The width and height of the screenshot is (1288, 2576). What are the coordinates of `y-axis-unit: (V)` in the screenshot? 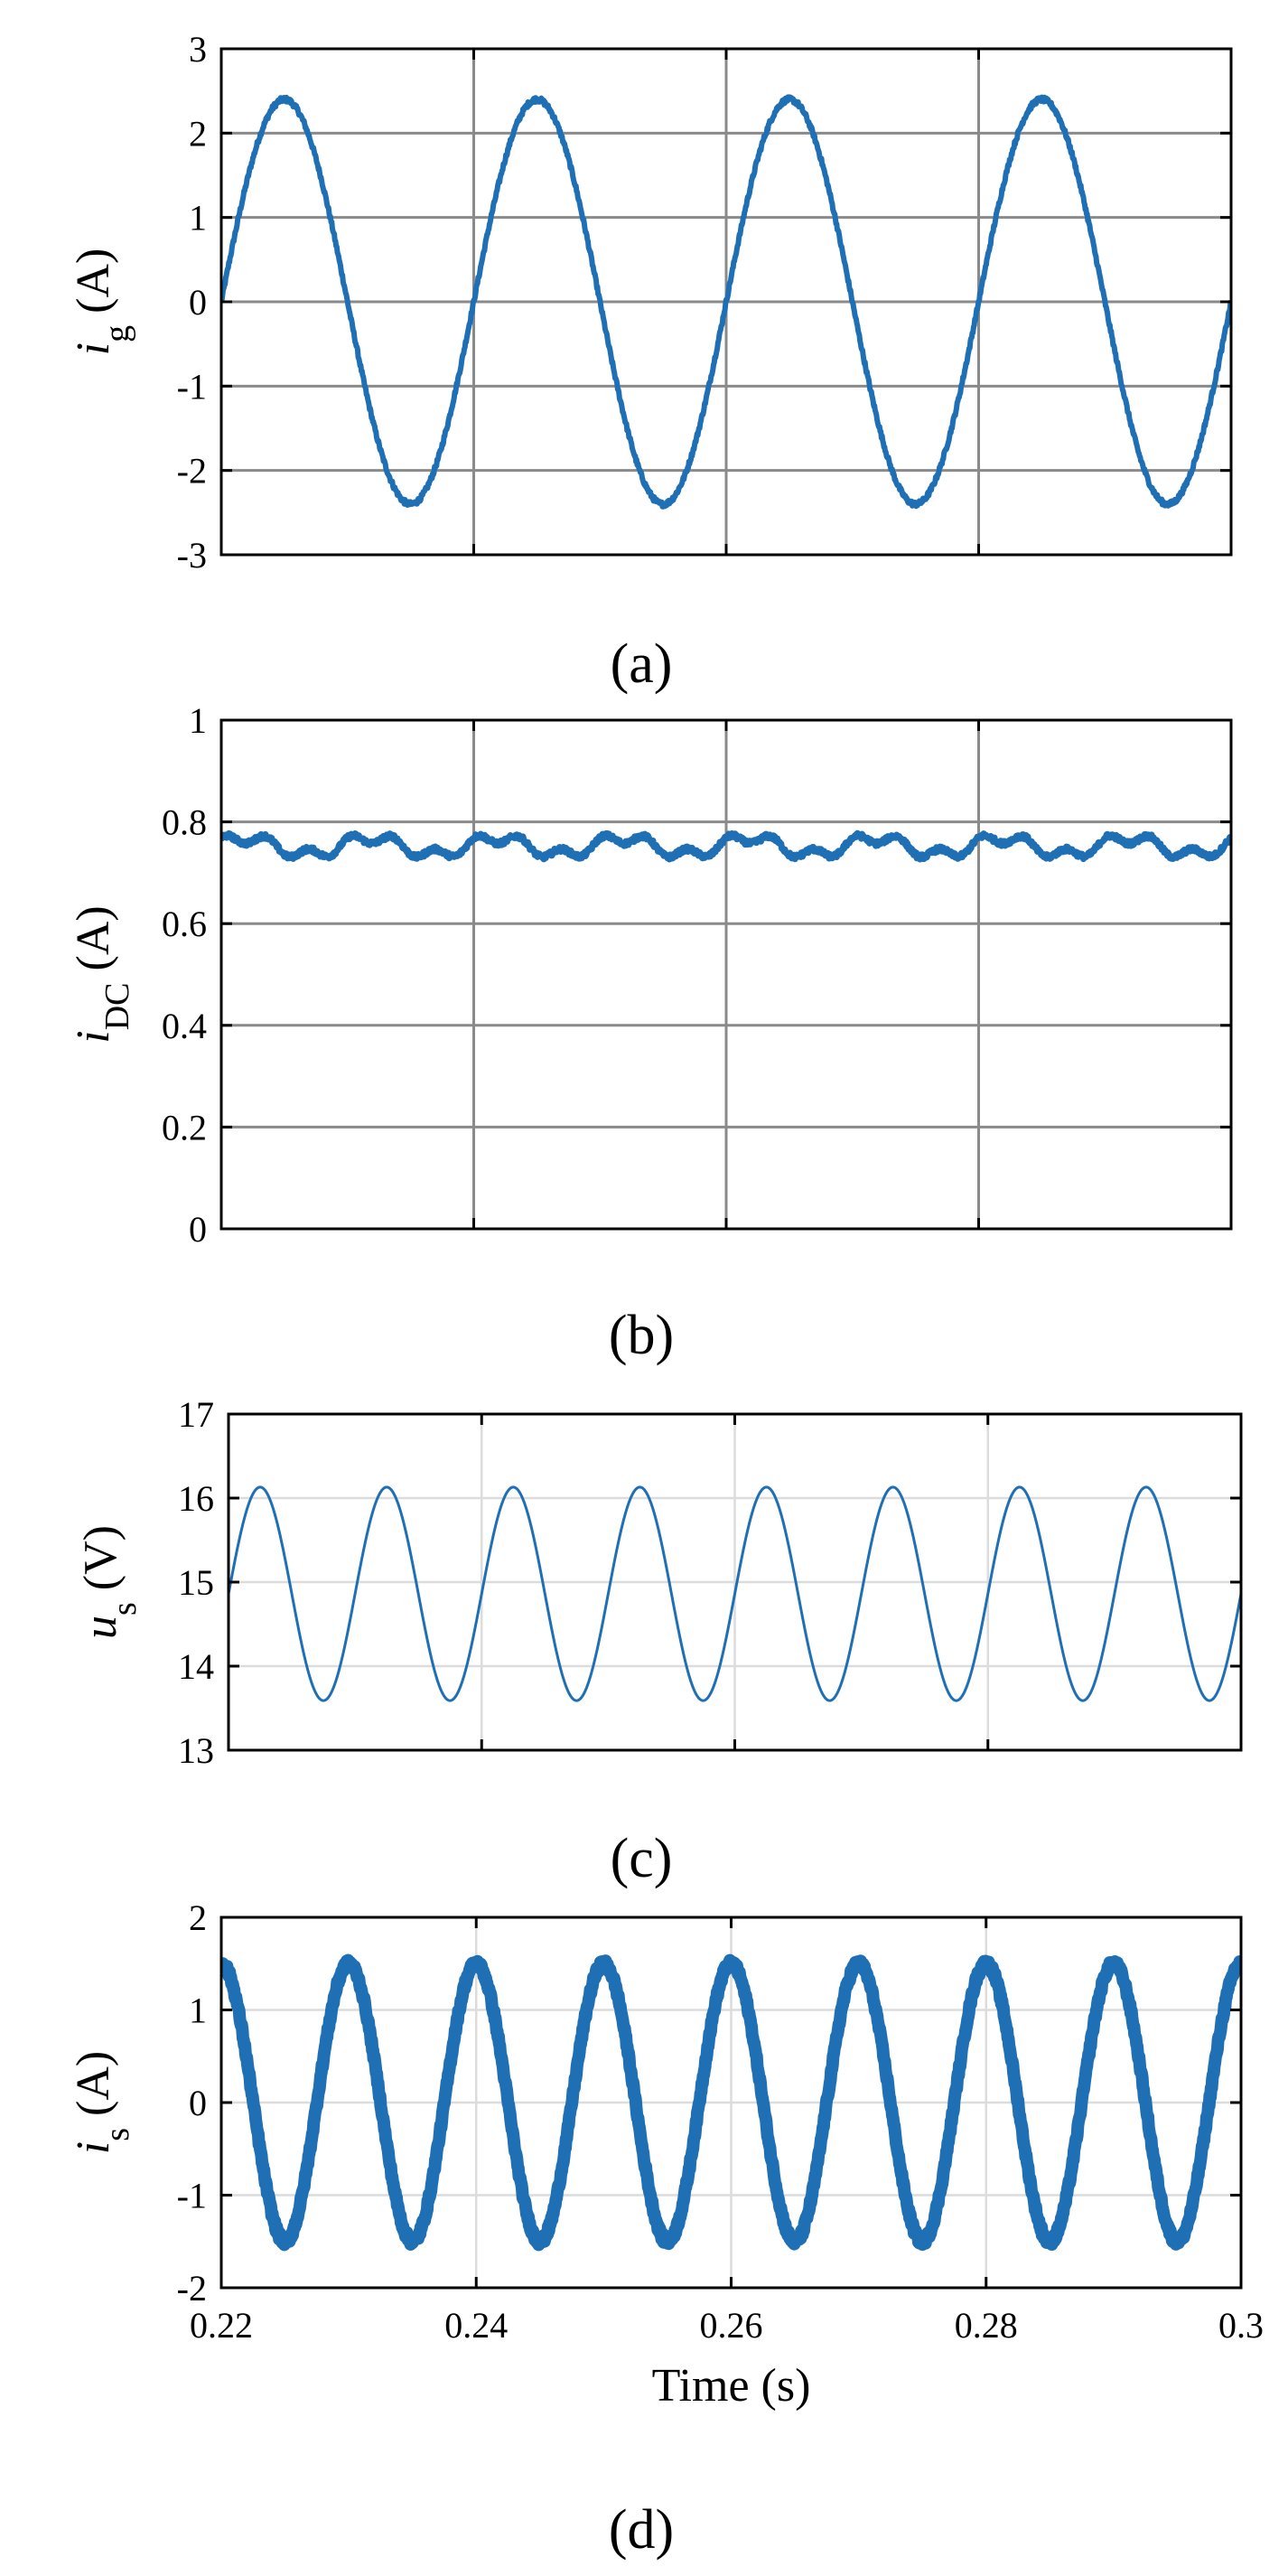 It's located at (100, 1563).